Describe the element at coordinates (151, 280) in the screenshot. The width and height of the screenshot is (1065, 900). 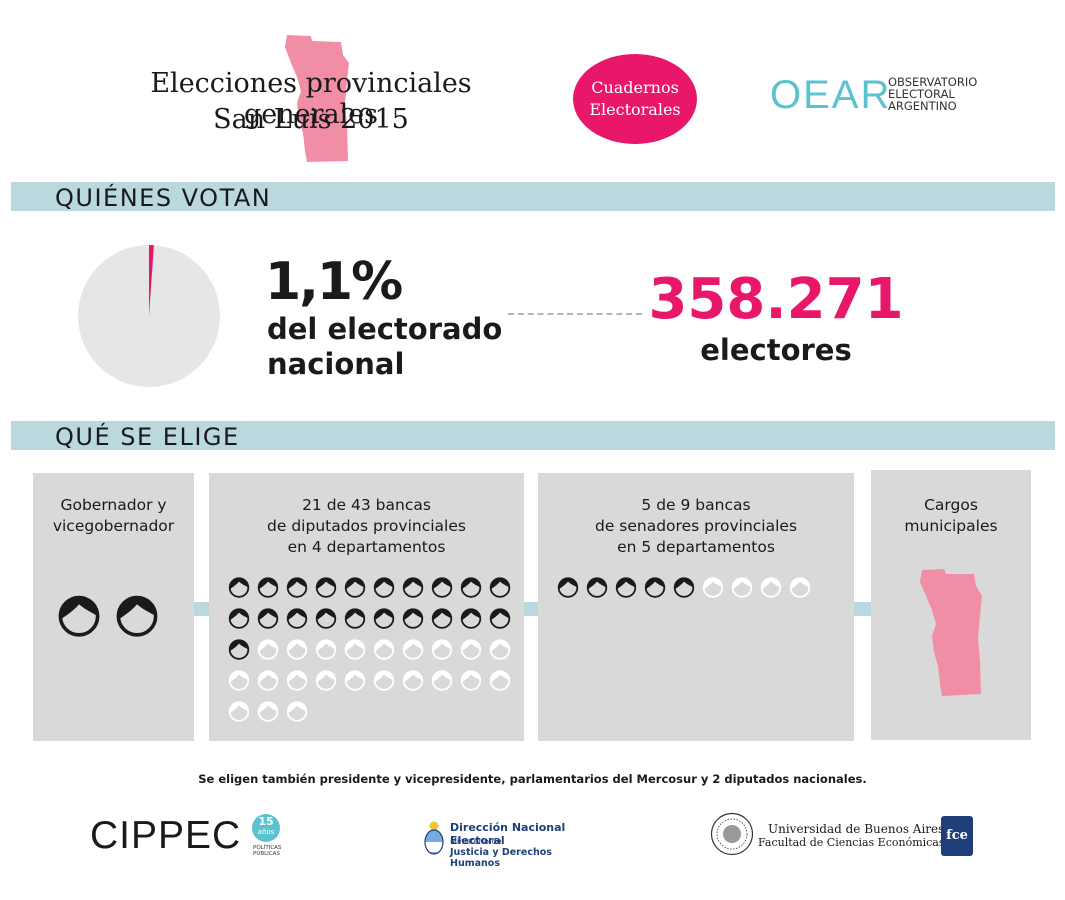
I see `pie-share-slice` at that location.